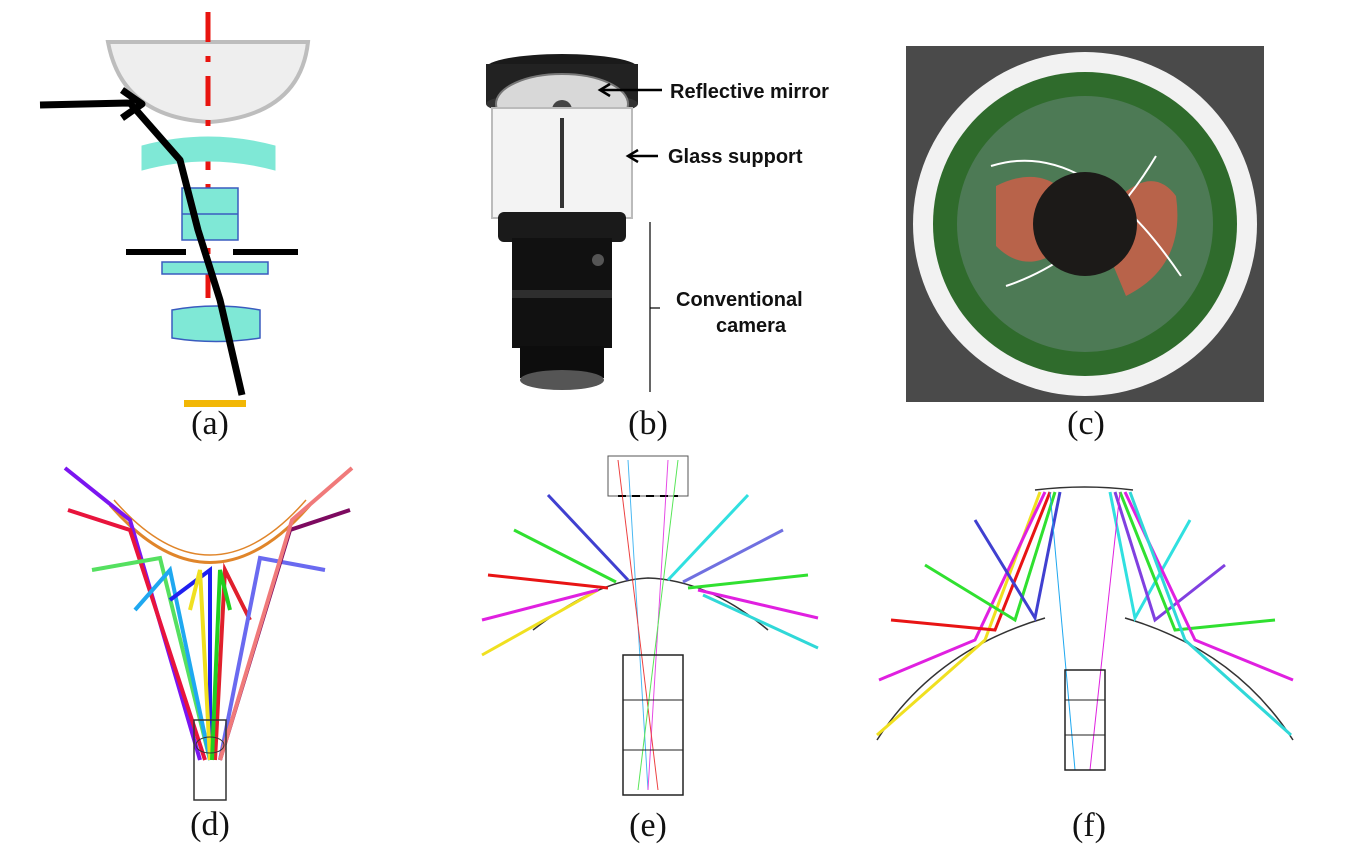 The width and height of the screenshot is (1350, 866). I want to click on panel-a-schematic, so click(175, 209).